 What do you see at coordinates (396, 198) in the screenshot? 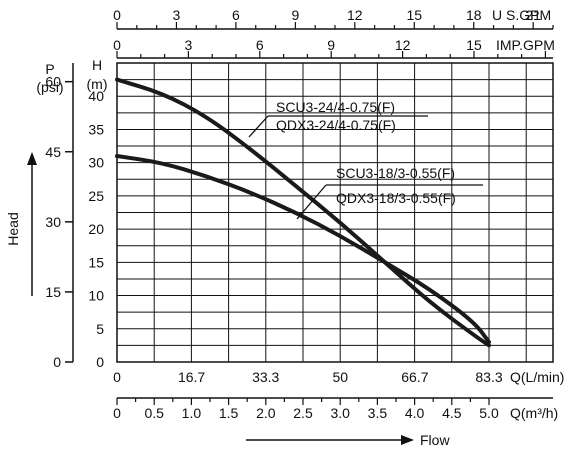
I see `curve-label-qdx3-18: QDX3-18/3-0.55(F)` at bounding box center [396, 198].